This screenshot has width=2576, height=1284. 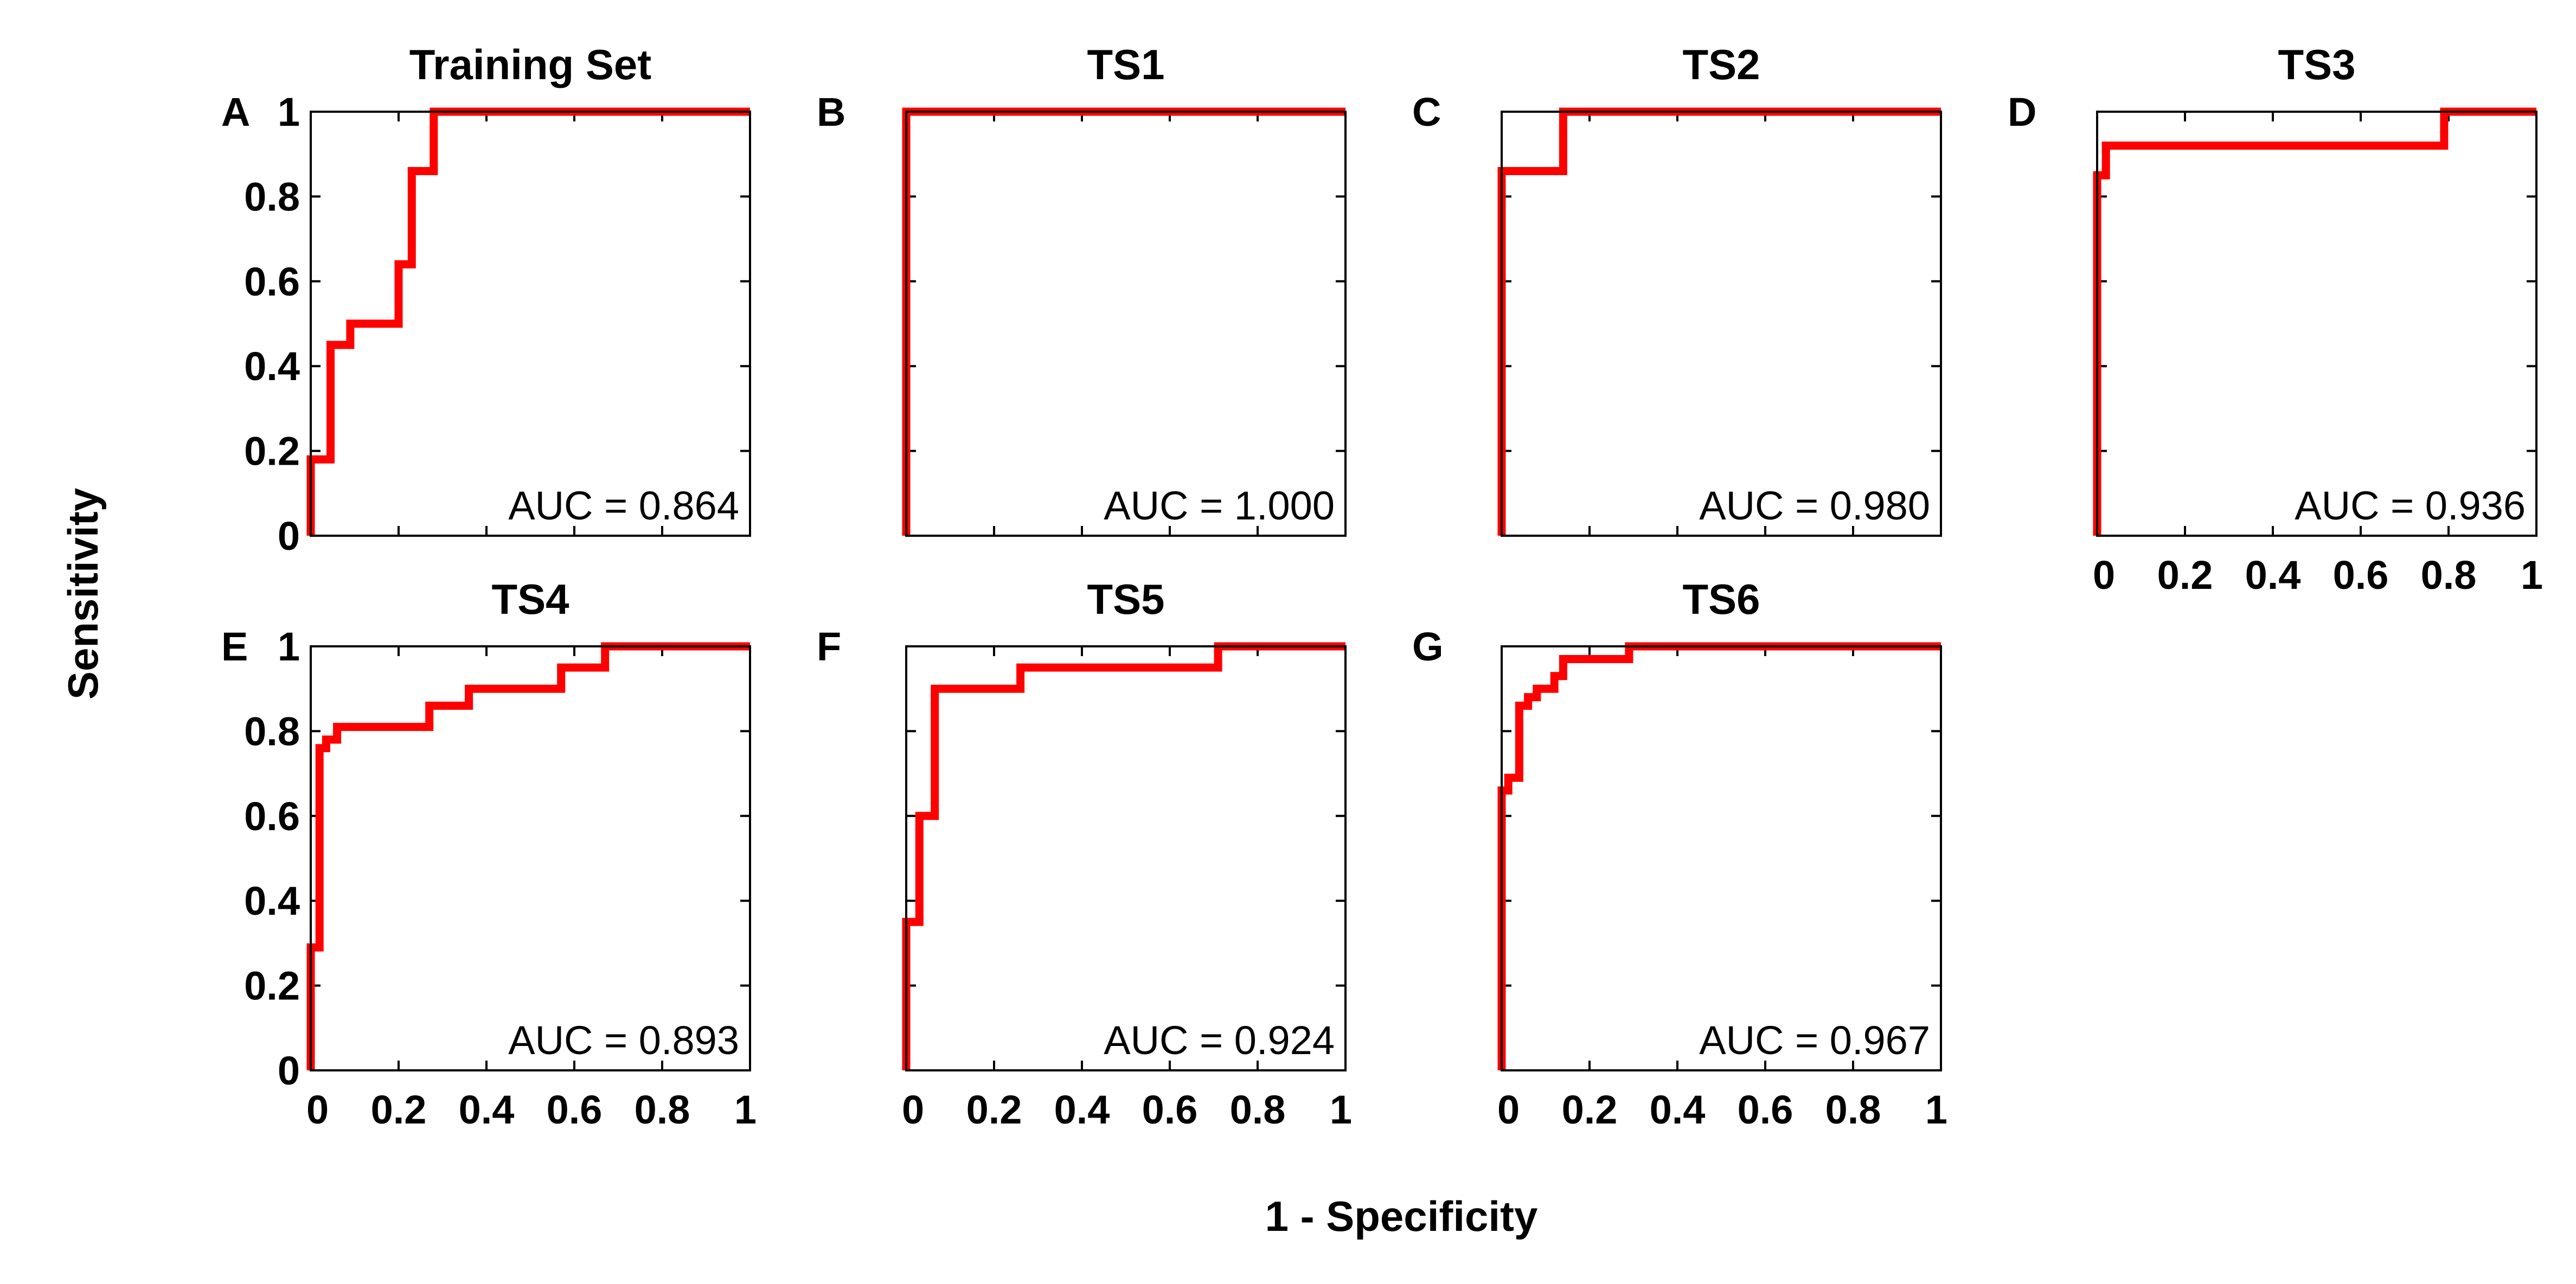 What do you see at coordinates (1401, 1216) in the screenshot?
I see `x-axis-label: 1 - Specificity` at bounding box center [1401, 1216].